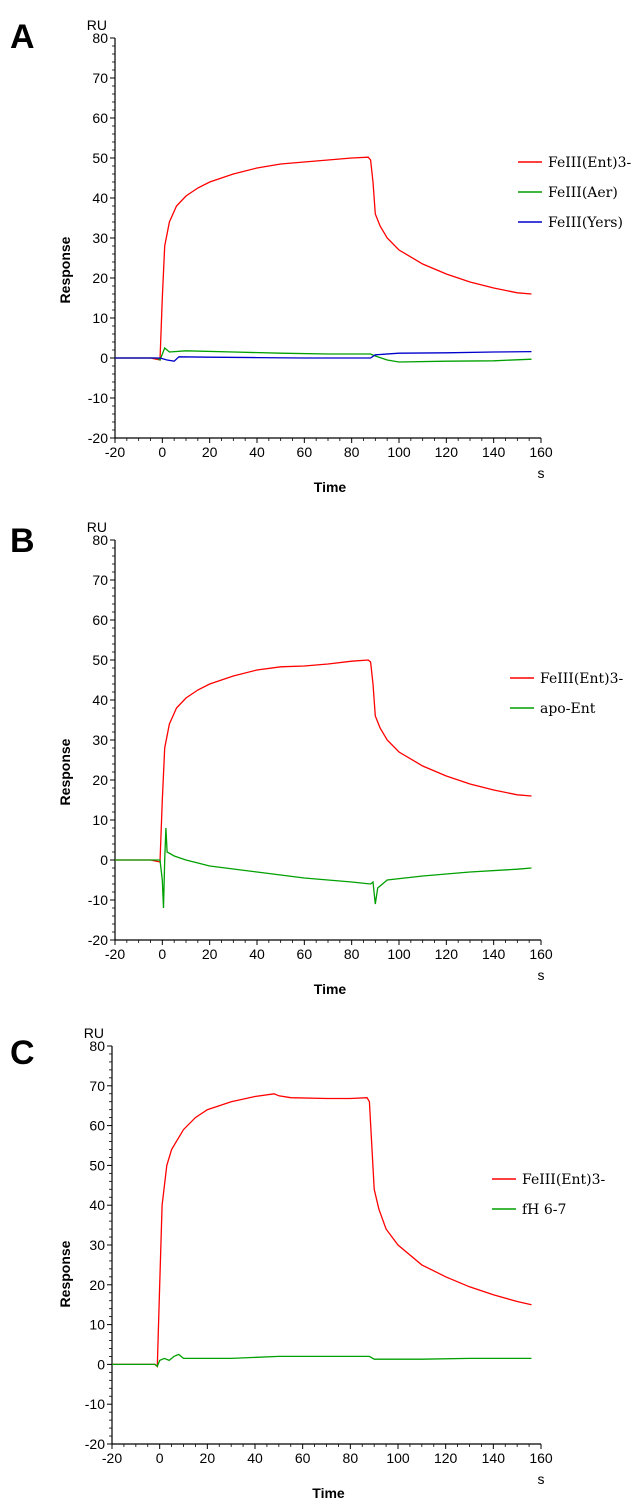 This screenshot has height=1506, width=635. I want to click on legend-label: fH 6-7, so click(544, 1210).